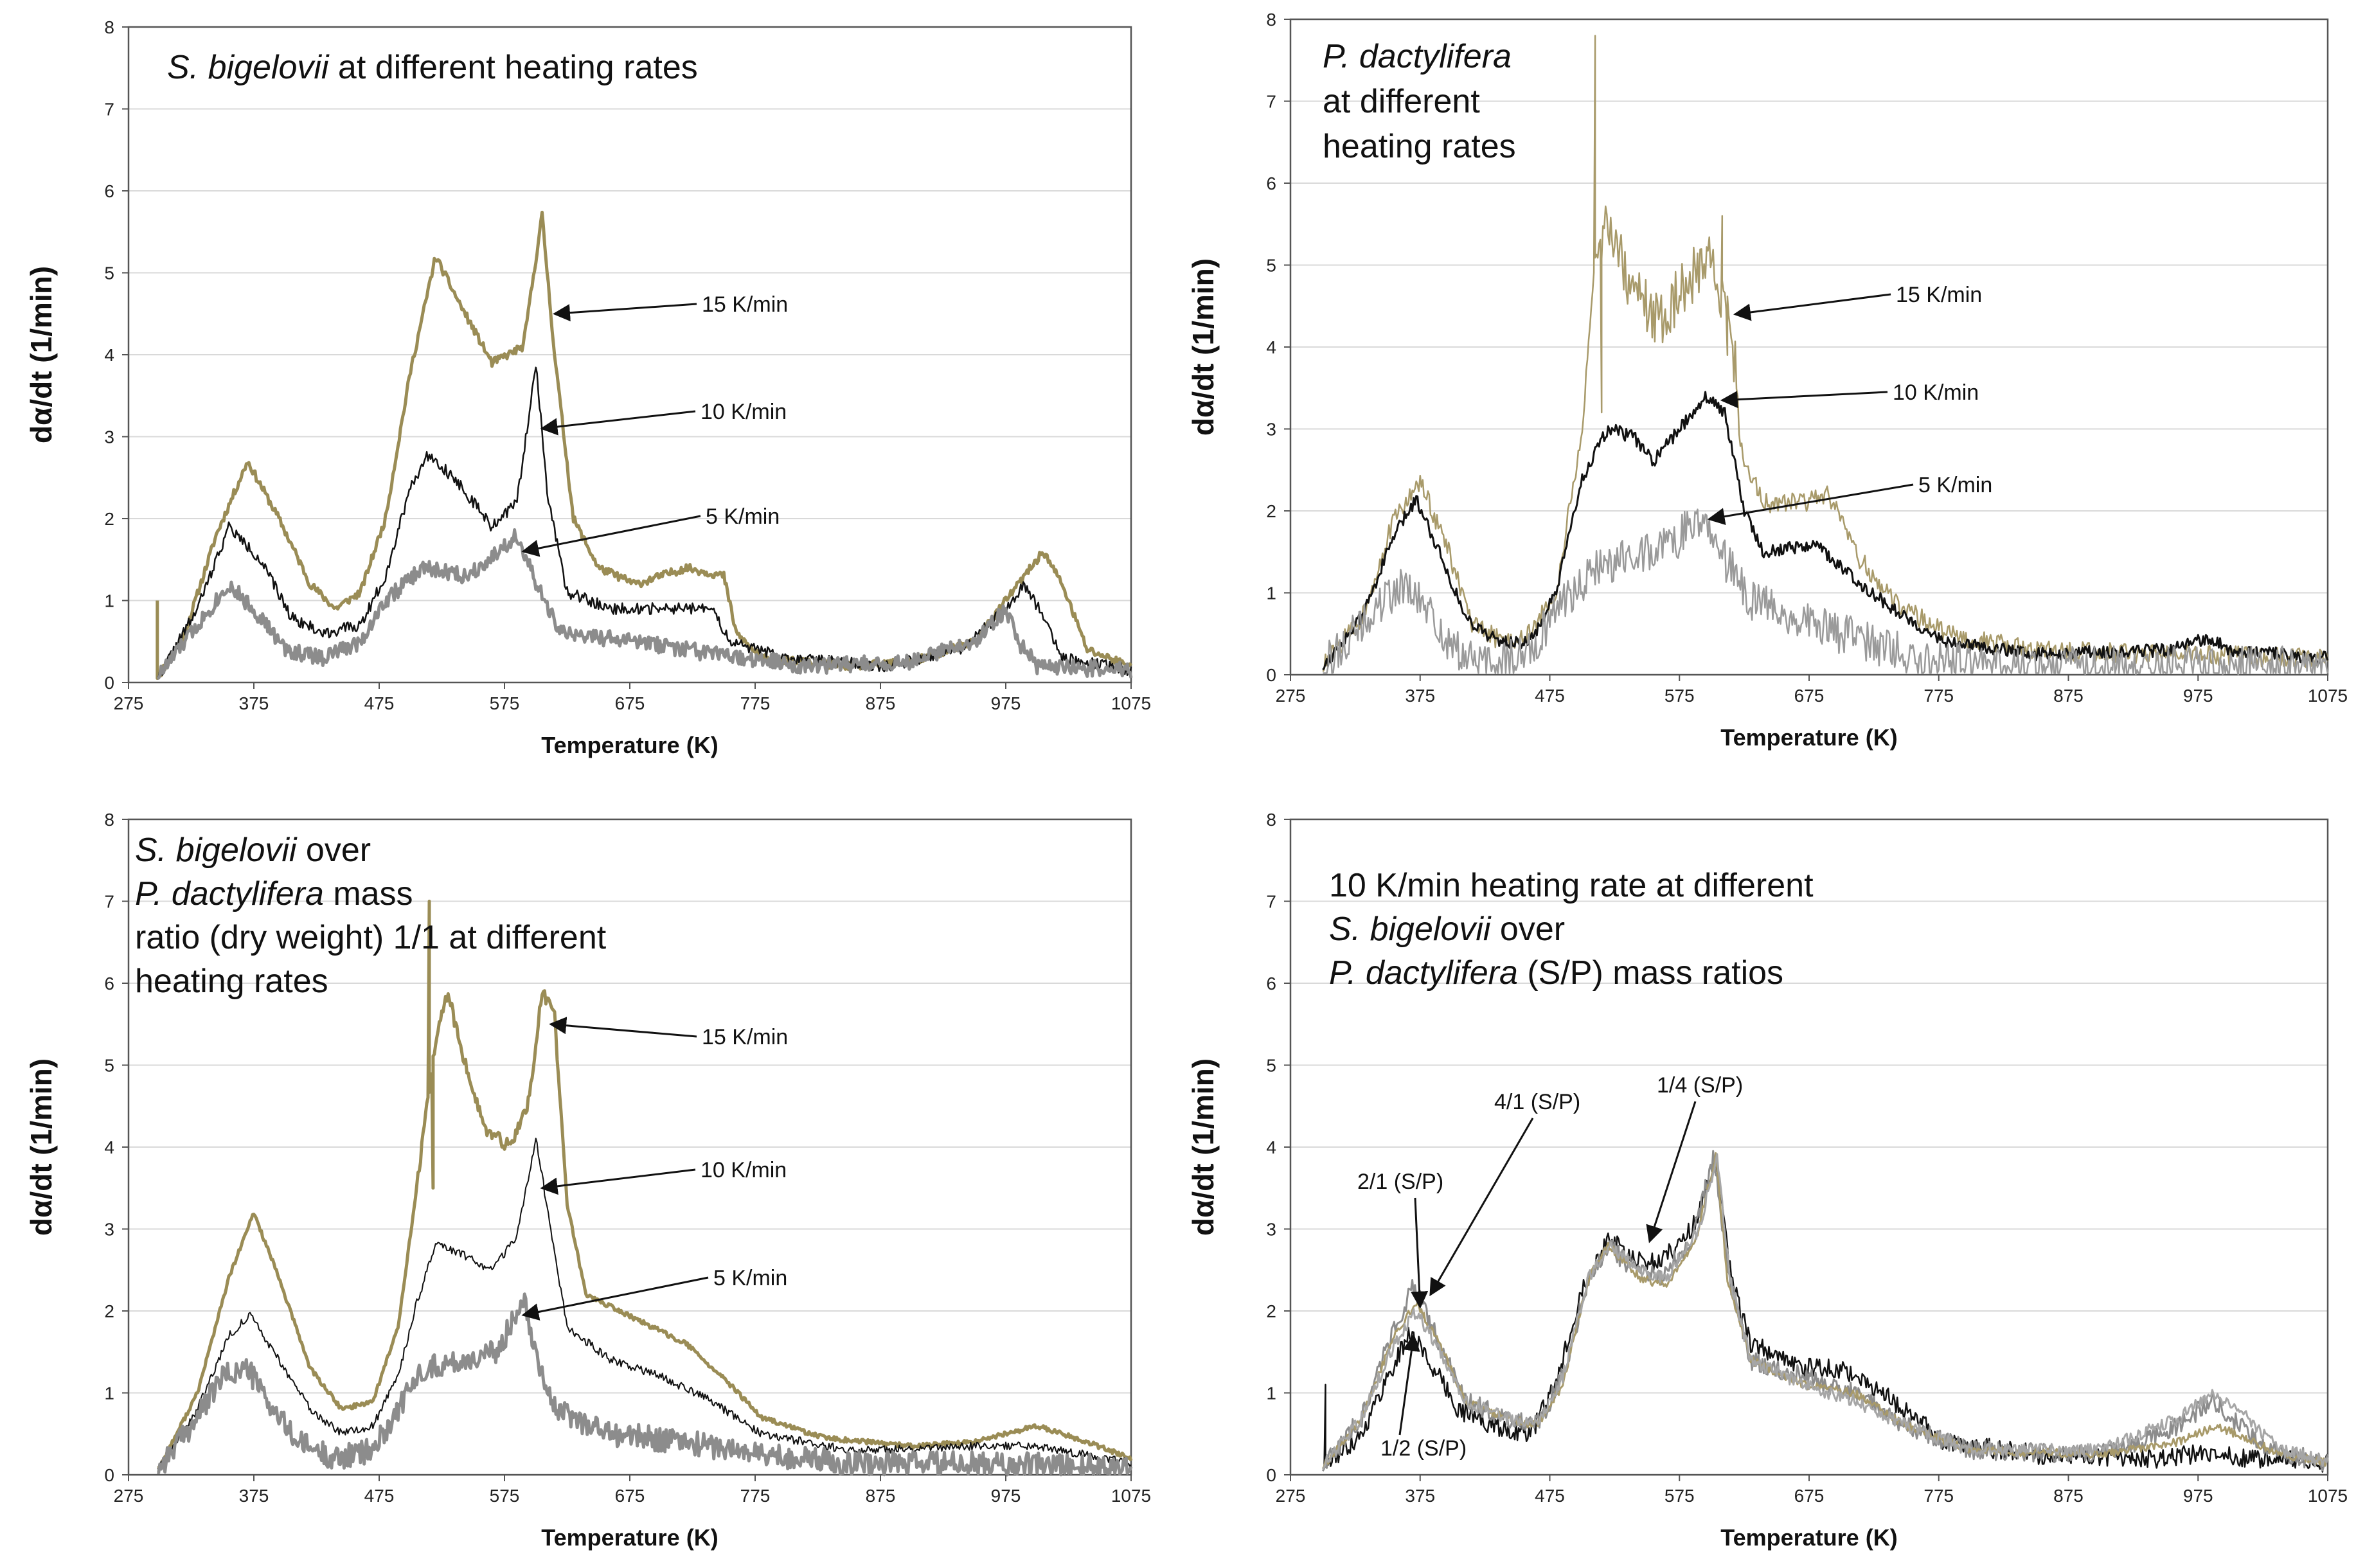  I want to click on series-line-10-k-min, so click(644, 1304).